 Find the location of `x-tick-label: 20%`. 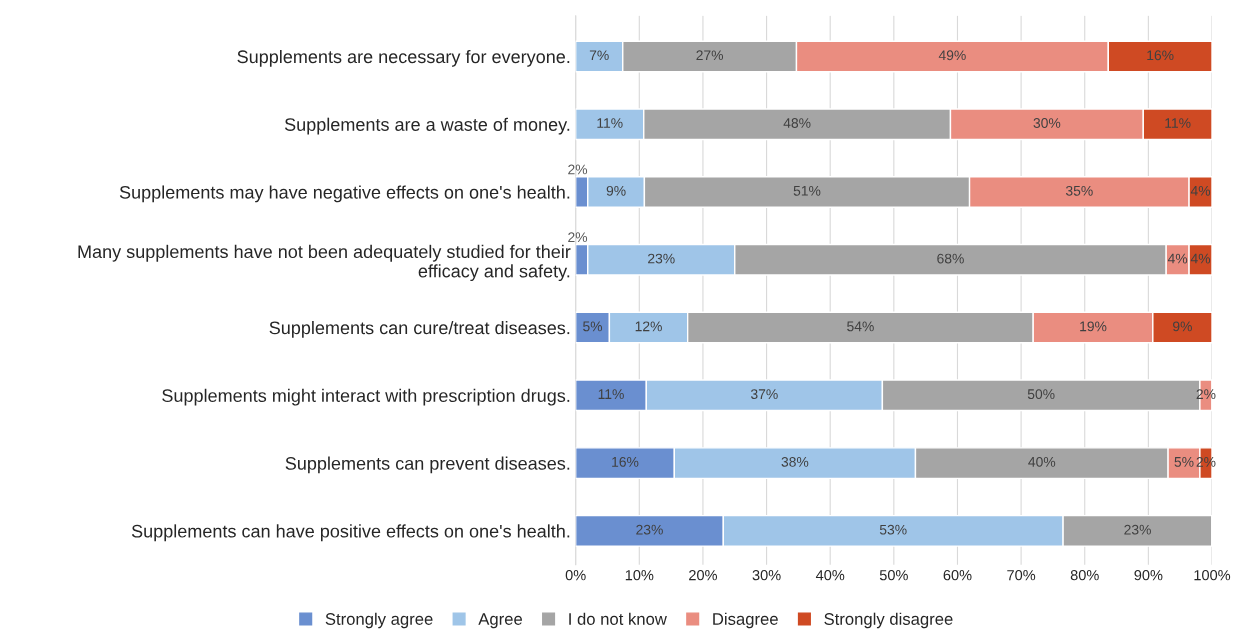

x-tick-label: 20% is located at coordinates (703, 575).